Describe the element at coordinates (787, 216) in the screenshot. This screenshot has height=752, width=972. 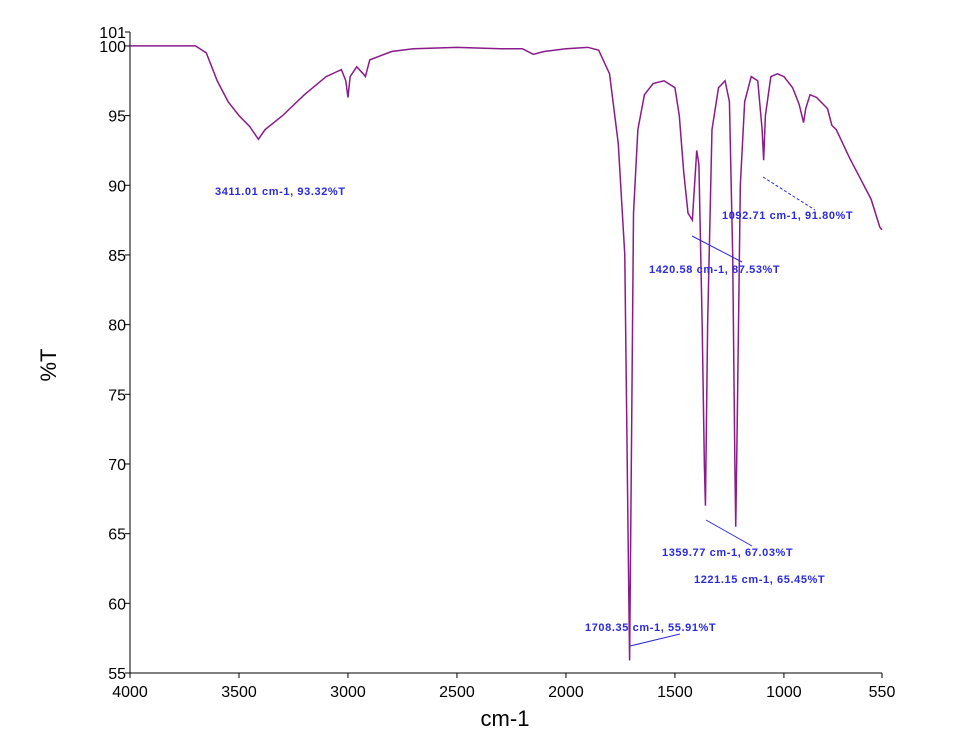
I see `annotation: 1092.71 cm-1, 91.80%T` at that location.